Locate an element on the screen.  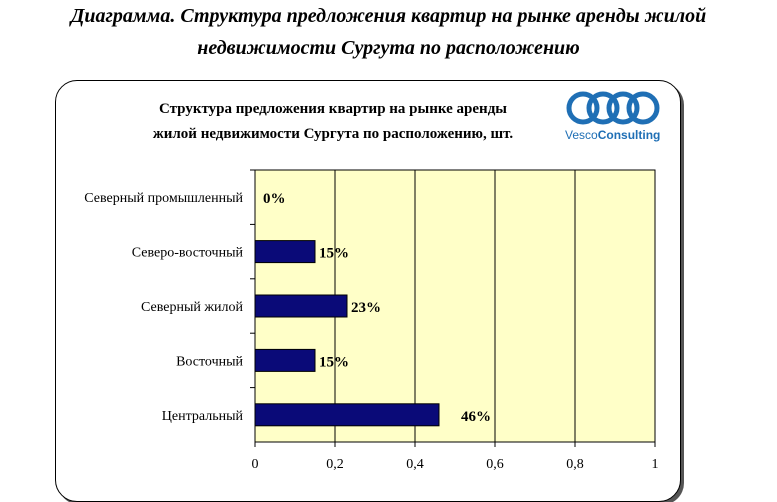
category-label: Северный промышленный is located at coordinates (163, 198).